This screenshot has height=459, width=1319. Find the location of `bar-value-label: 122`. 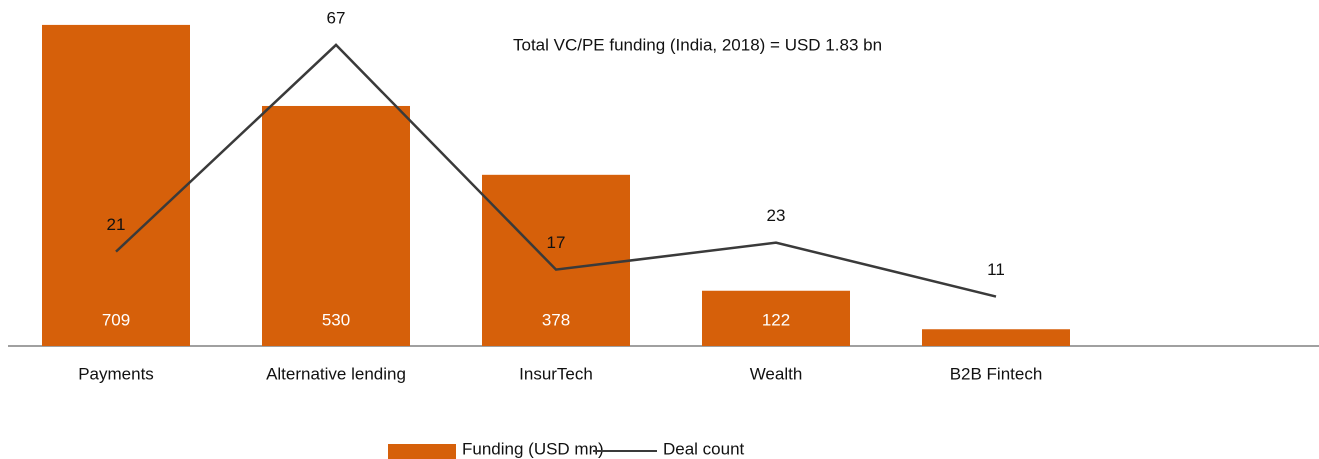

bar-value-label: 122 is located at coordinates (776, 319).